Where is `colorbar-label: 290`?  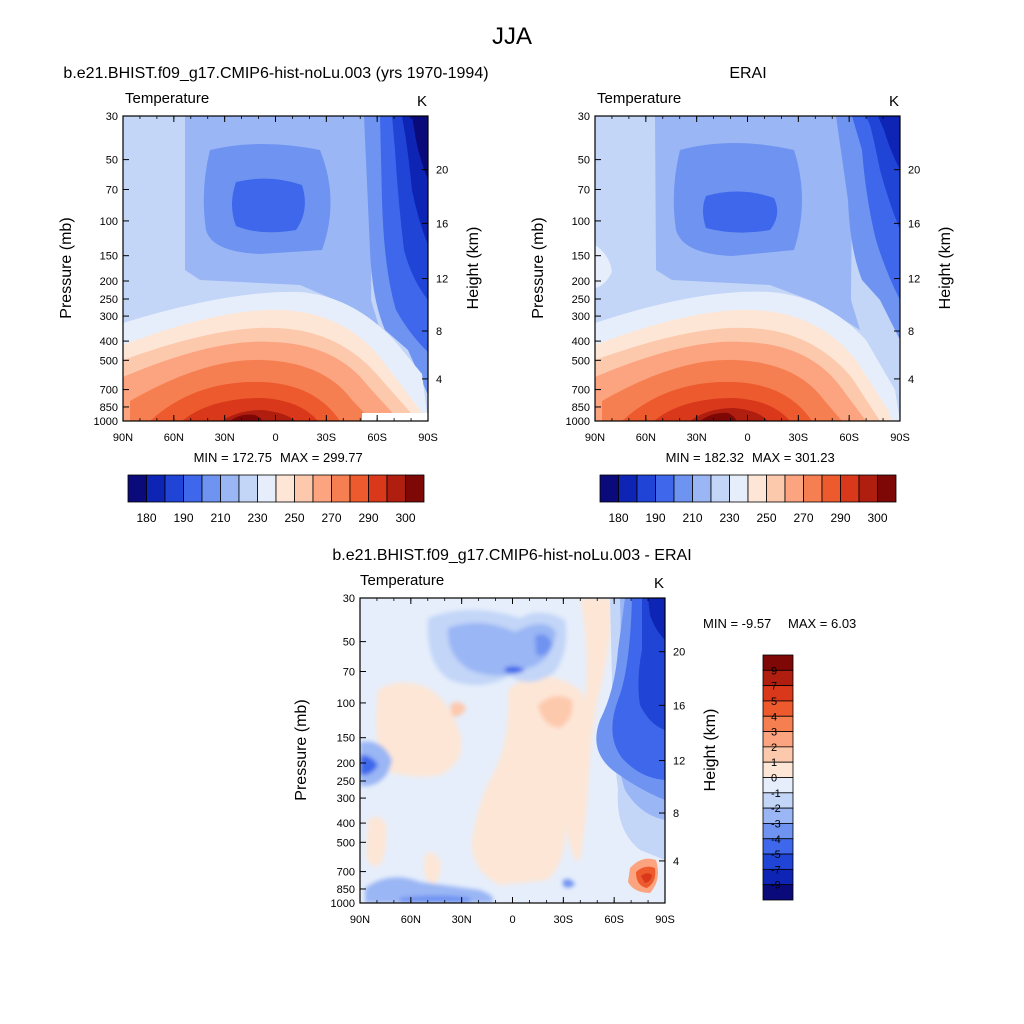
colorbar-label: 290 is located at coordinates (840, 518).